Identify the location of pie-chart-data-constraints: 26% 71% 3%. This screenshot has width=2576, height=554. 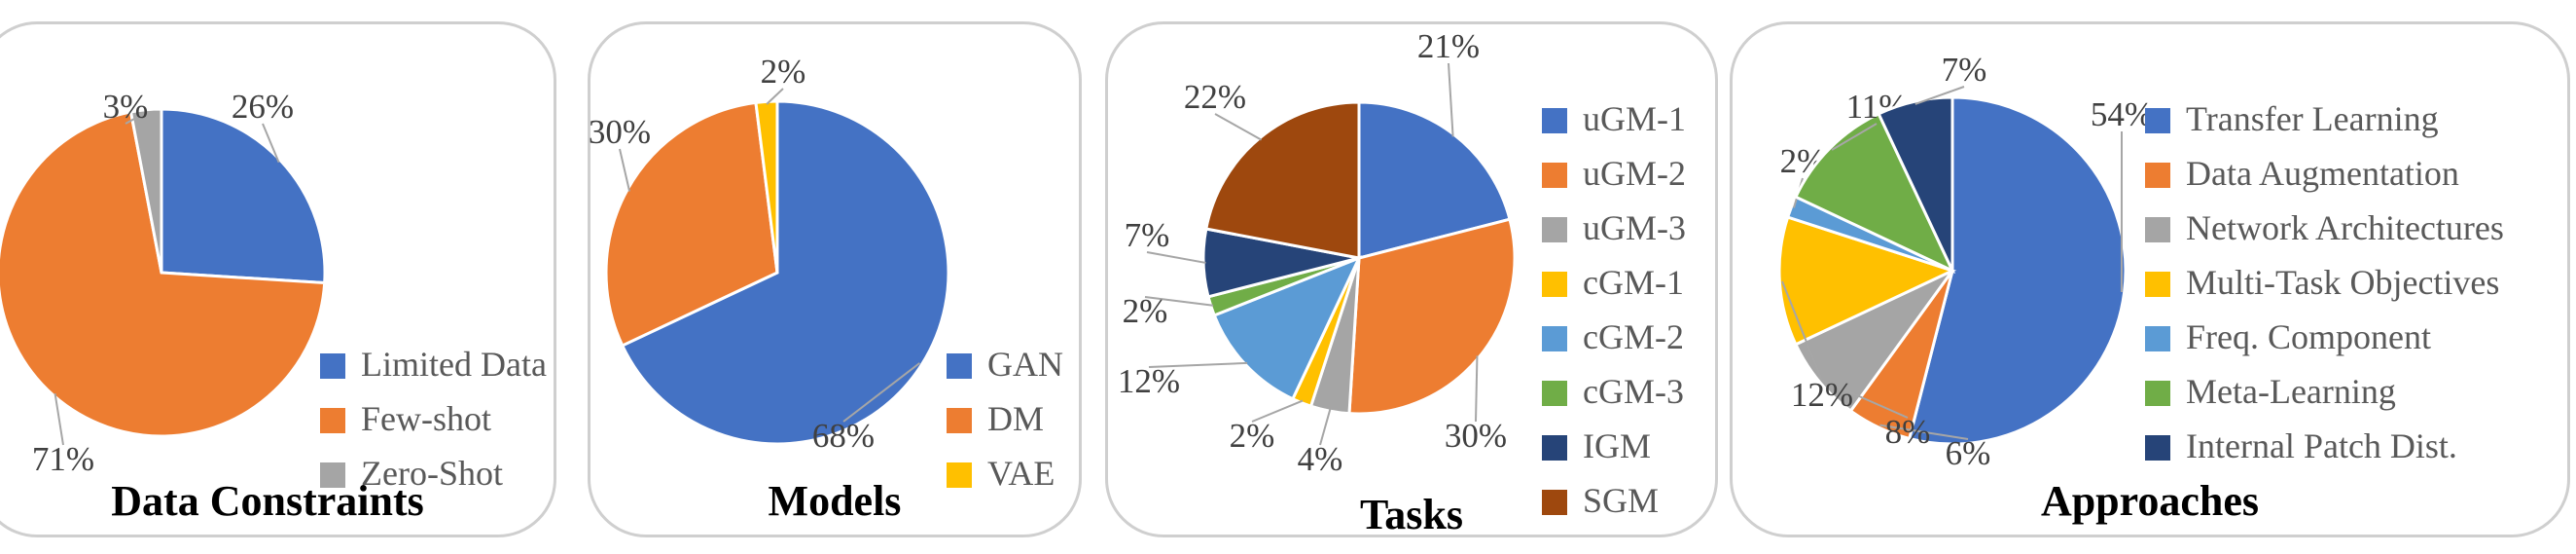
(163, 283).